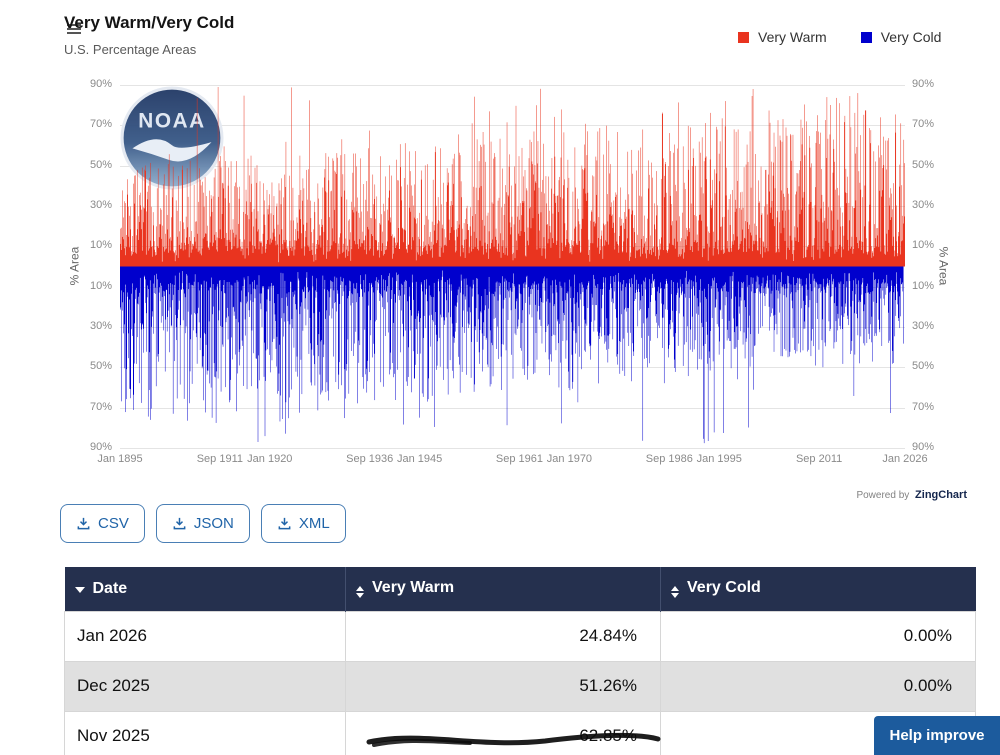 The image size is (1000, 755). I want to click on export-xml-button: XML, so click(303, 523).